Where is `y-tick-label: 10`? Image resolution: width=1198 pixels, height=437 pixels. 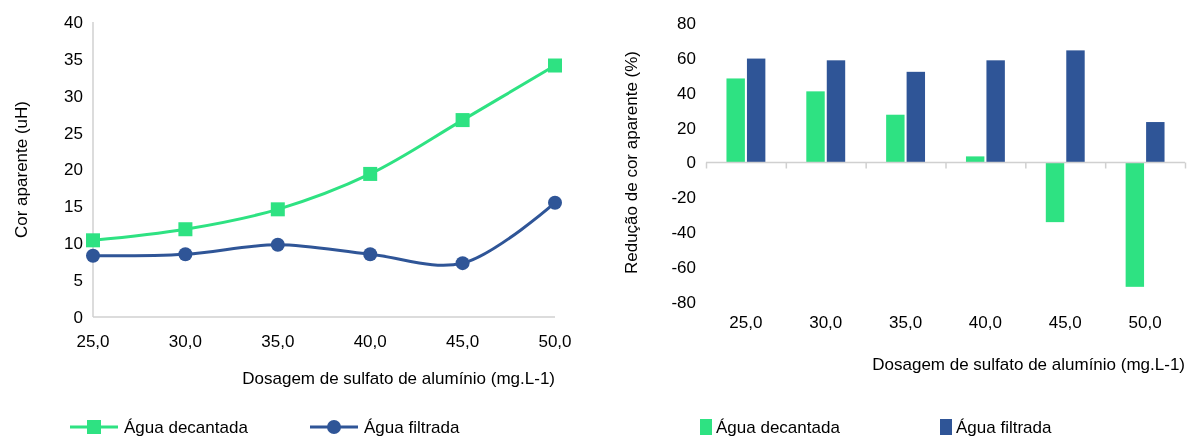 y-tick-label: 10 is located at coordinates (73, 244).